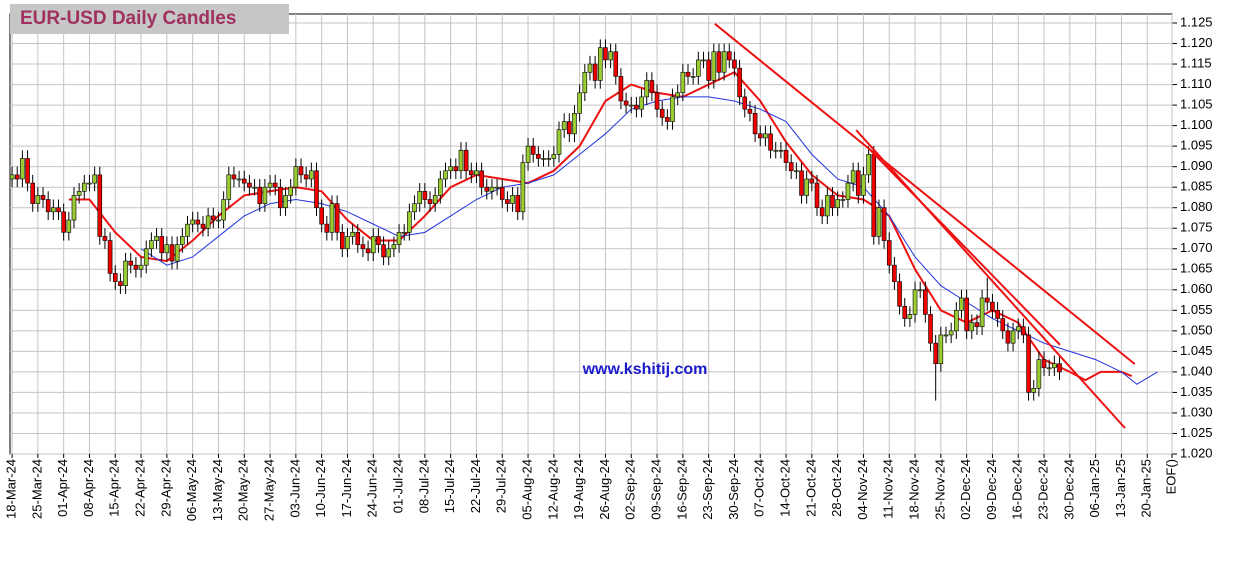  Describe the element at coordinates (346, 488) in the screenshot. I see `x-tick-label: 17-Jun-24` at that location.